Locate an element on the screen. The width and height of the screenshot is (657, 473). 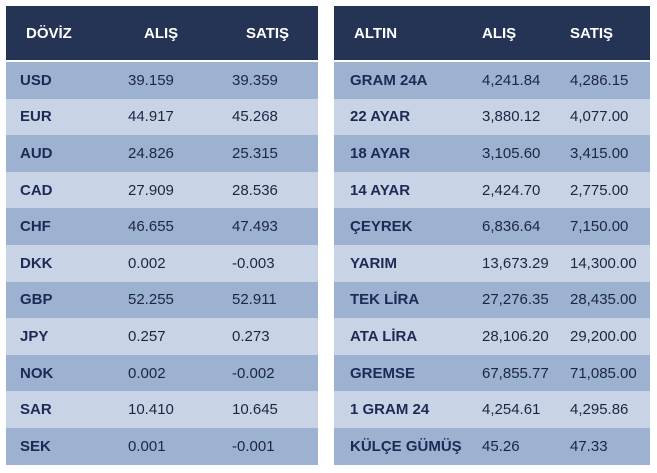
currency-cell-sell: 52.911 is located at coordinates (254, 300).